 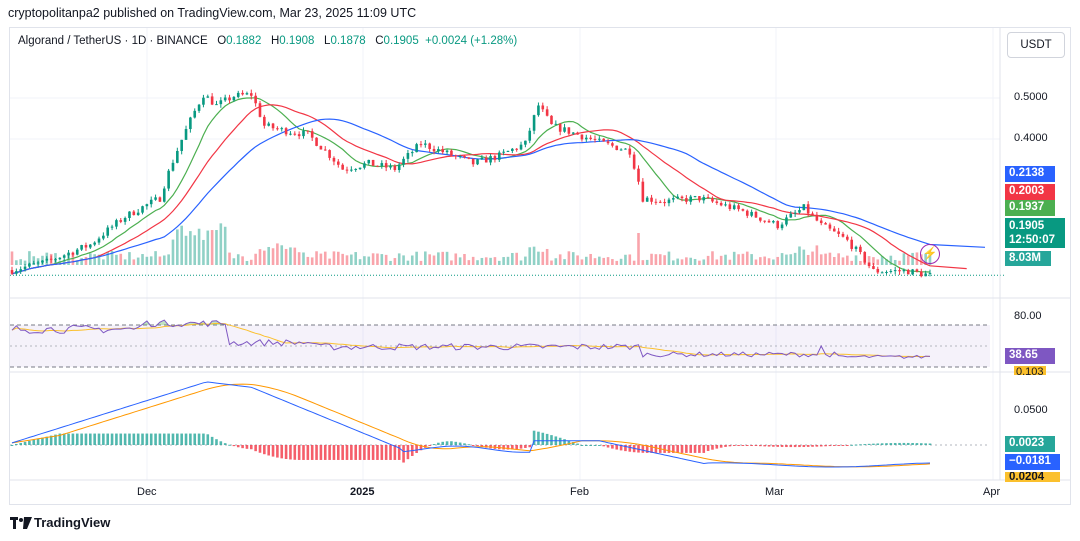 I want to click on tv-logo-icon, so click(x=21, y=522).